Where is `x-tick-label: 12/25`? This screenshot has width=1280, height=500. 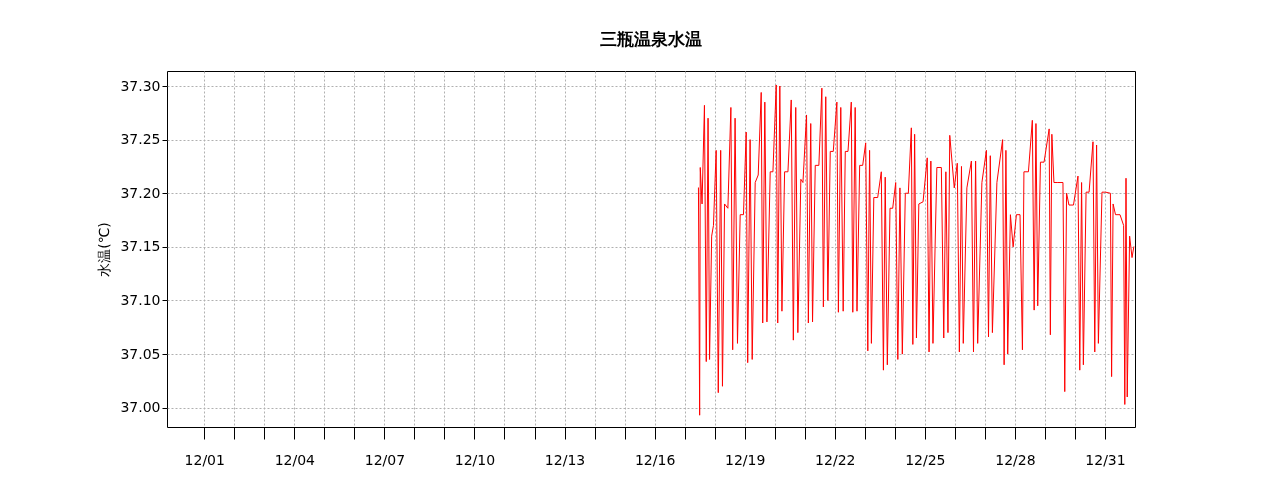 x-tick-label: 12/25 is located at coordinates (925, 459).